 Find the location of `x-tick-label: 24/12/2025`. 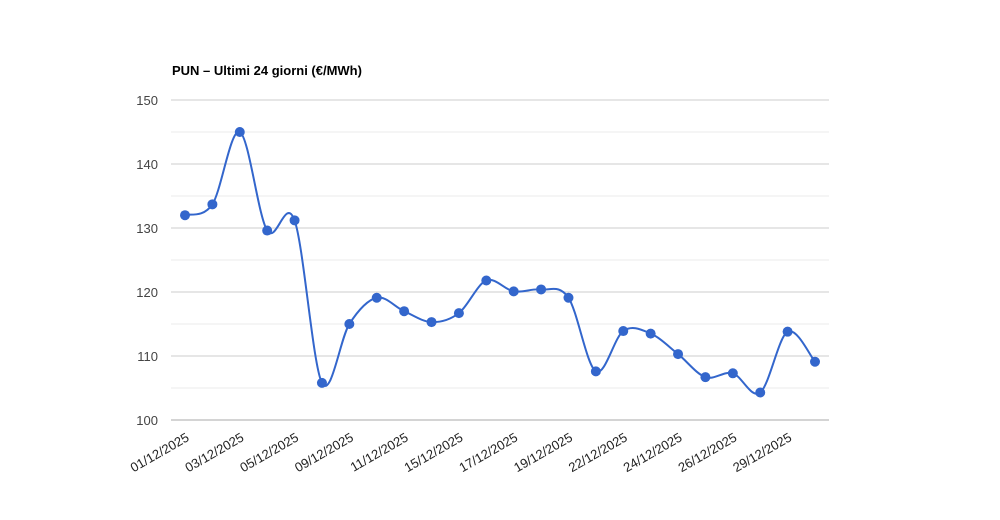

x-tick-label: 24/12/2025 is located at coordinates (653, 453).